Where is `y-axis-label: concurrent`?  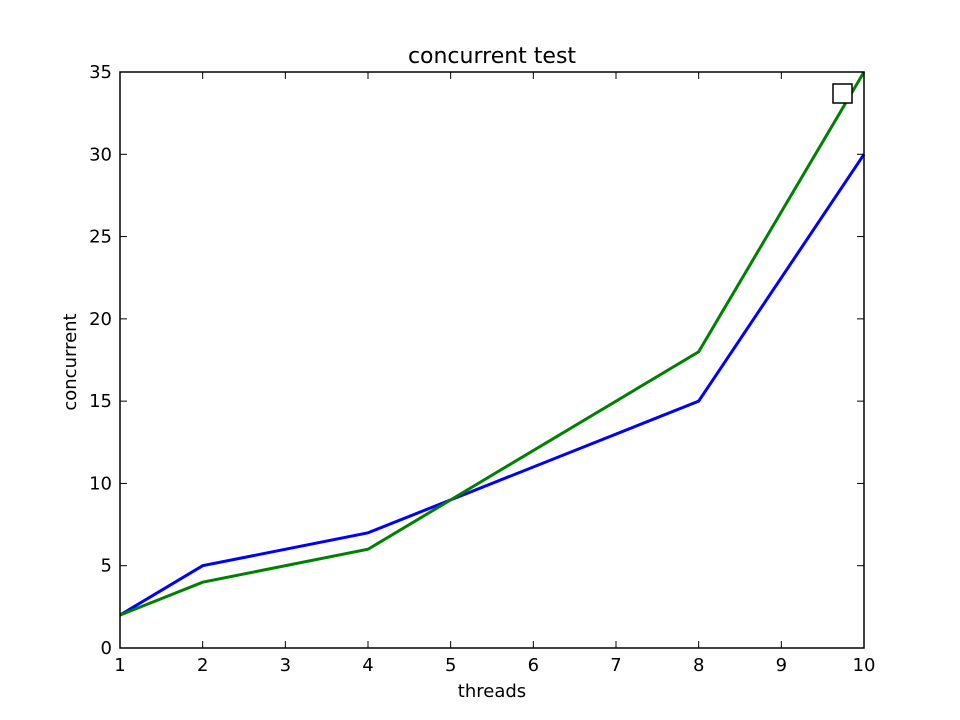 y-axis-label: concurrent is located at coordinates (70, 361).